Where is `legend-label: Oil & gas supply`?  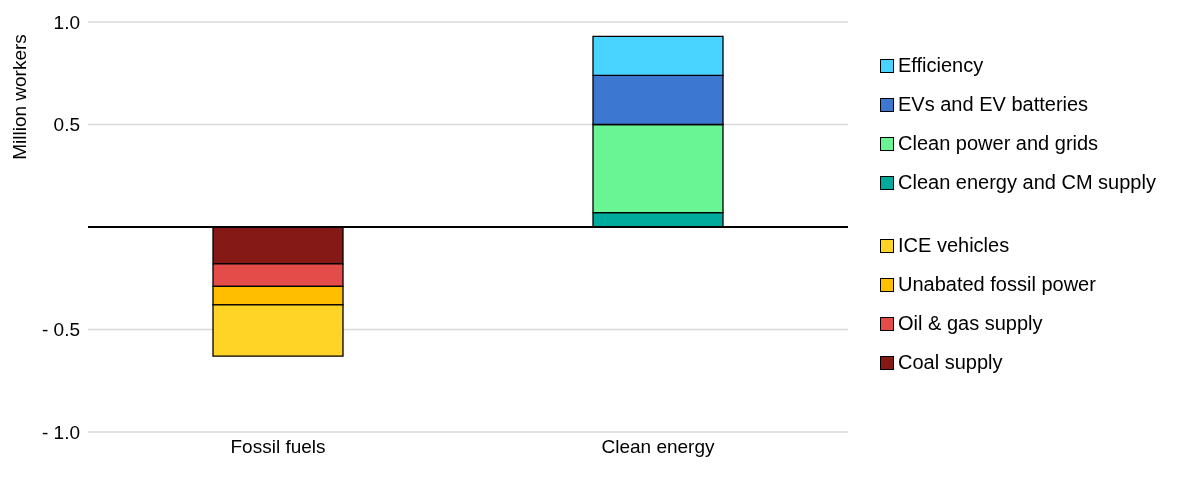
legend-label: Oil & gas supply is located at coordinates (970, 323).